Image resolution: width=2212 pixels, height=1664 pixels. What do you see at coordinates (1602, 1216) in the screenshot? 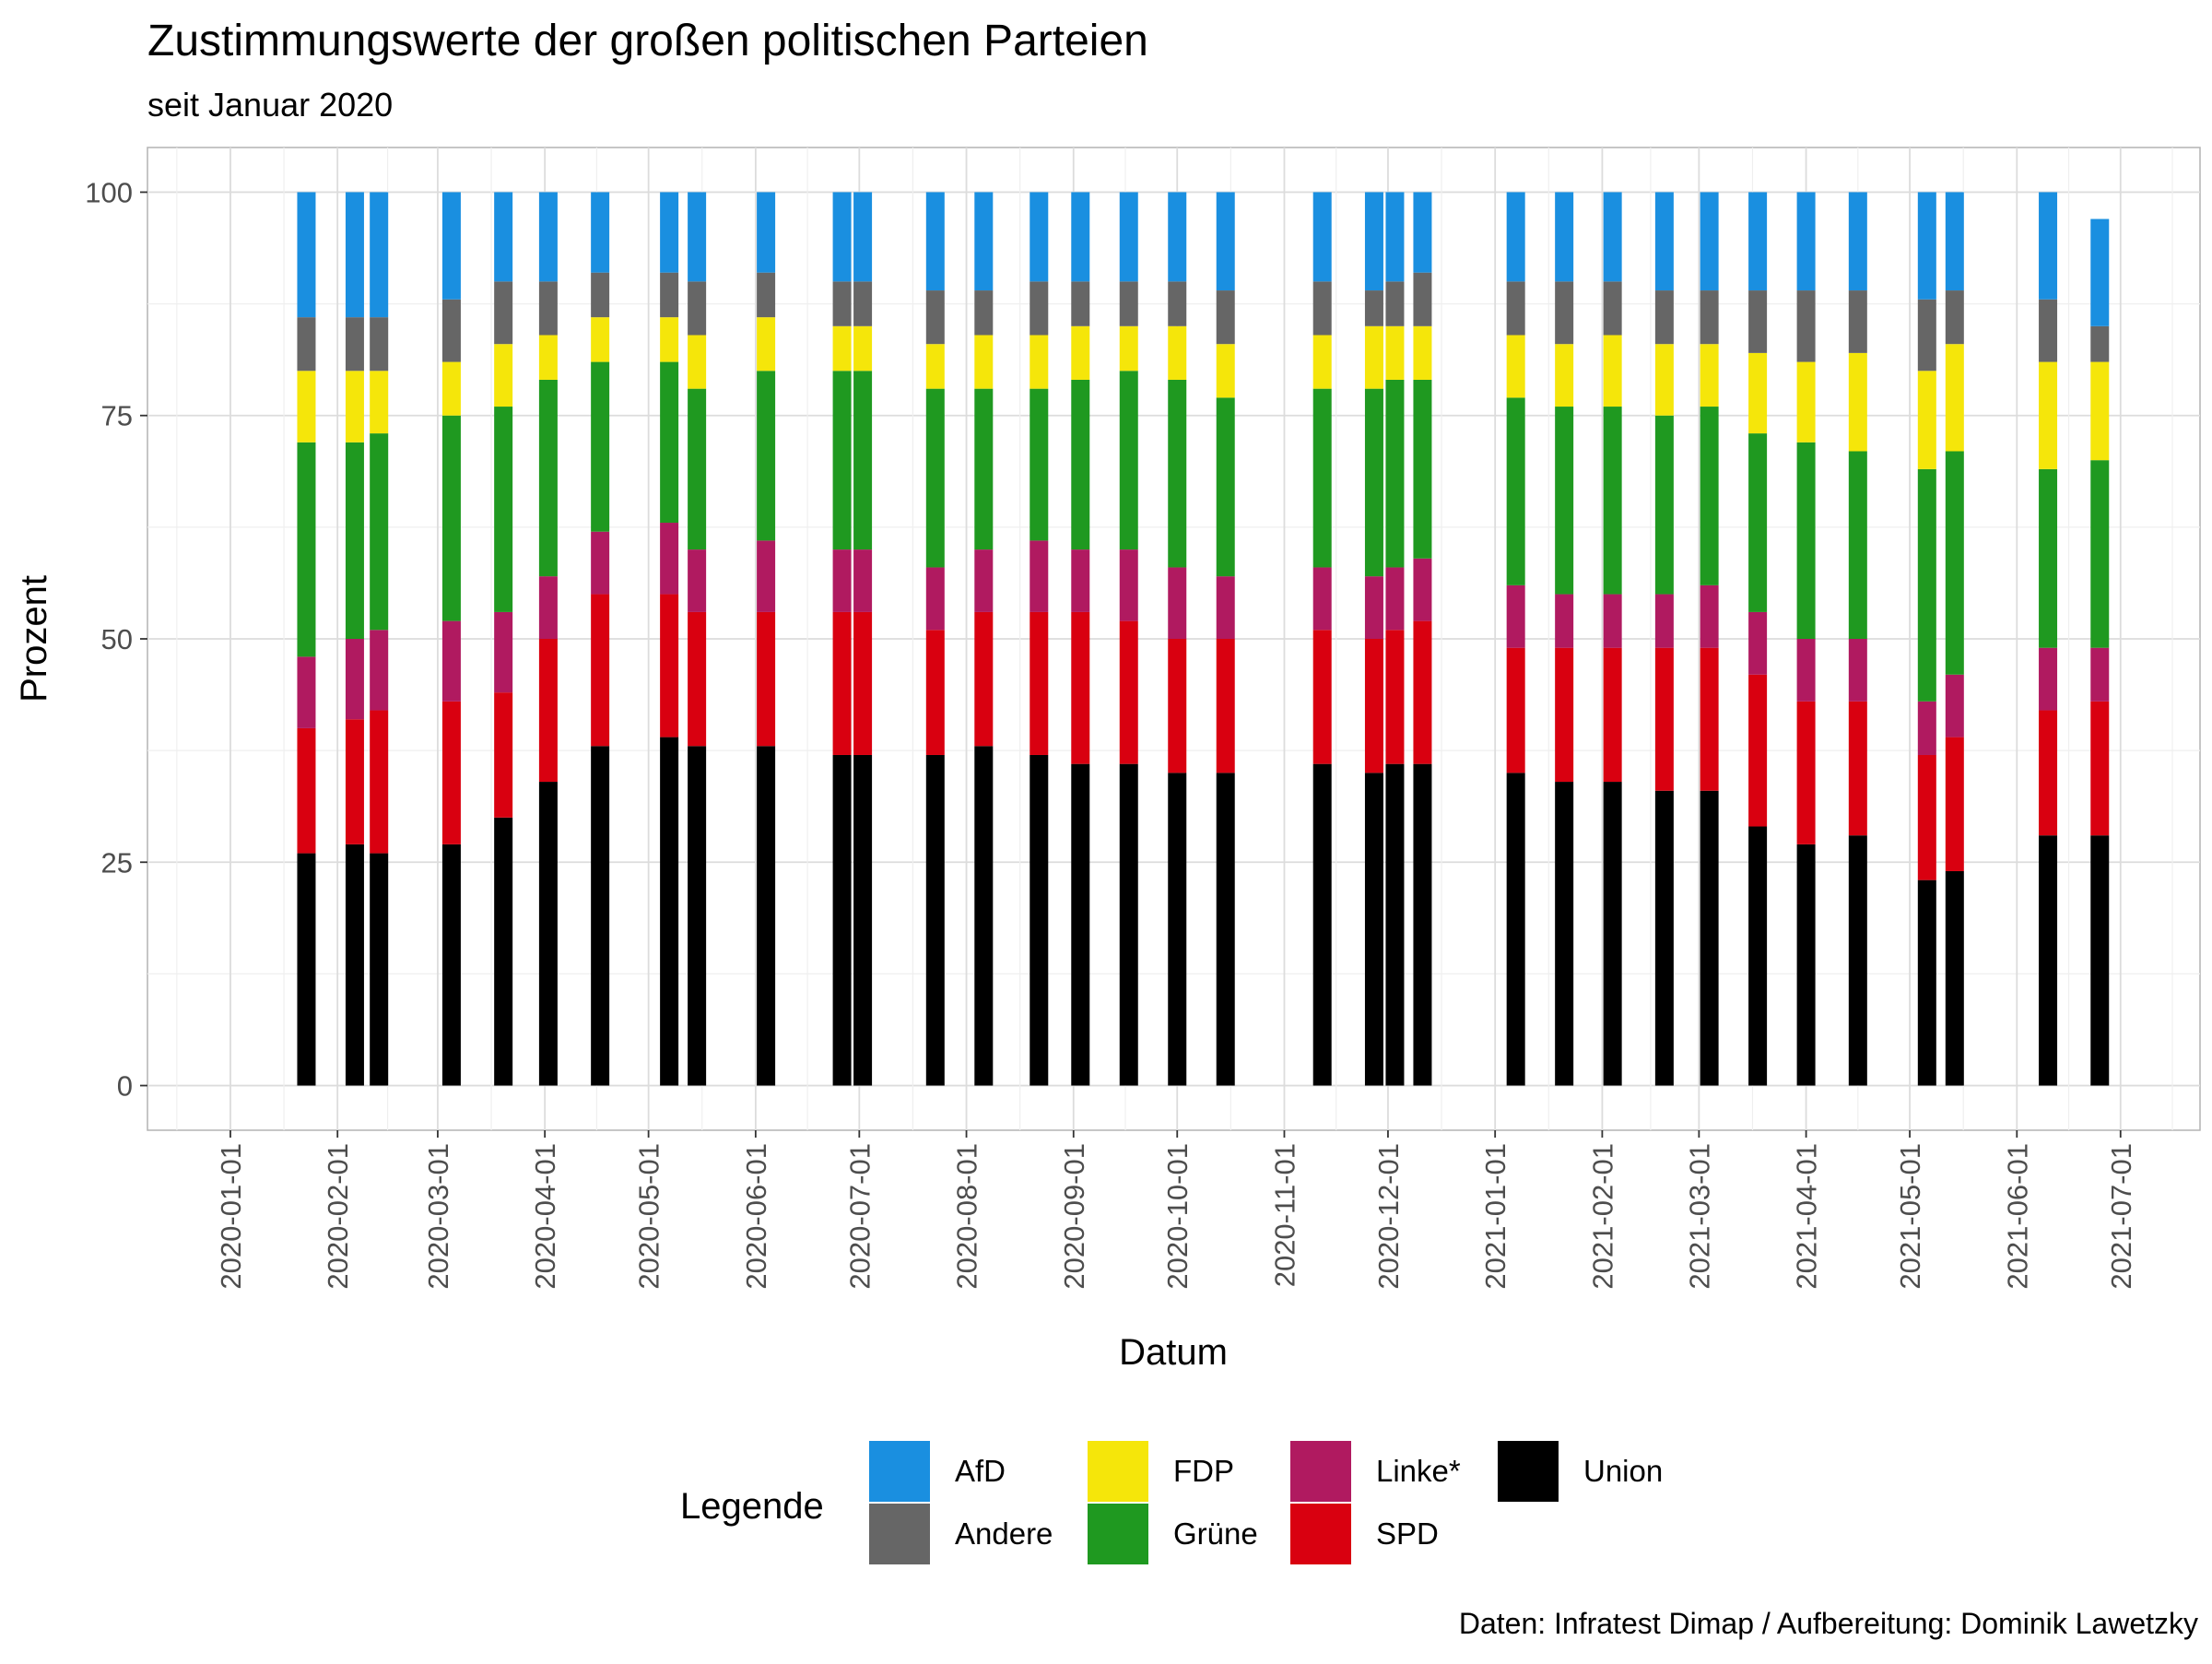
I see `x-tick-label: 2021-02-01` at bounding box center [1602, 1216].